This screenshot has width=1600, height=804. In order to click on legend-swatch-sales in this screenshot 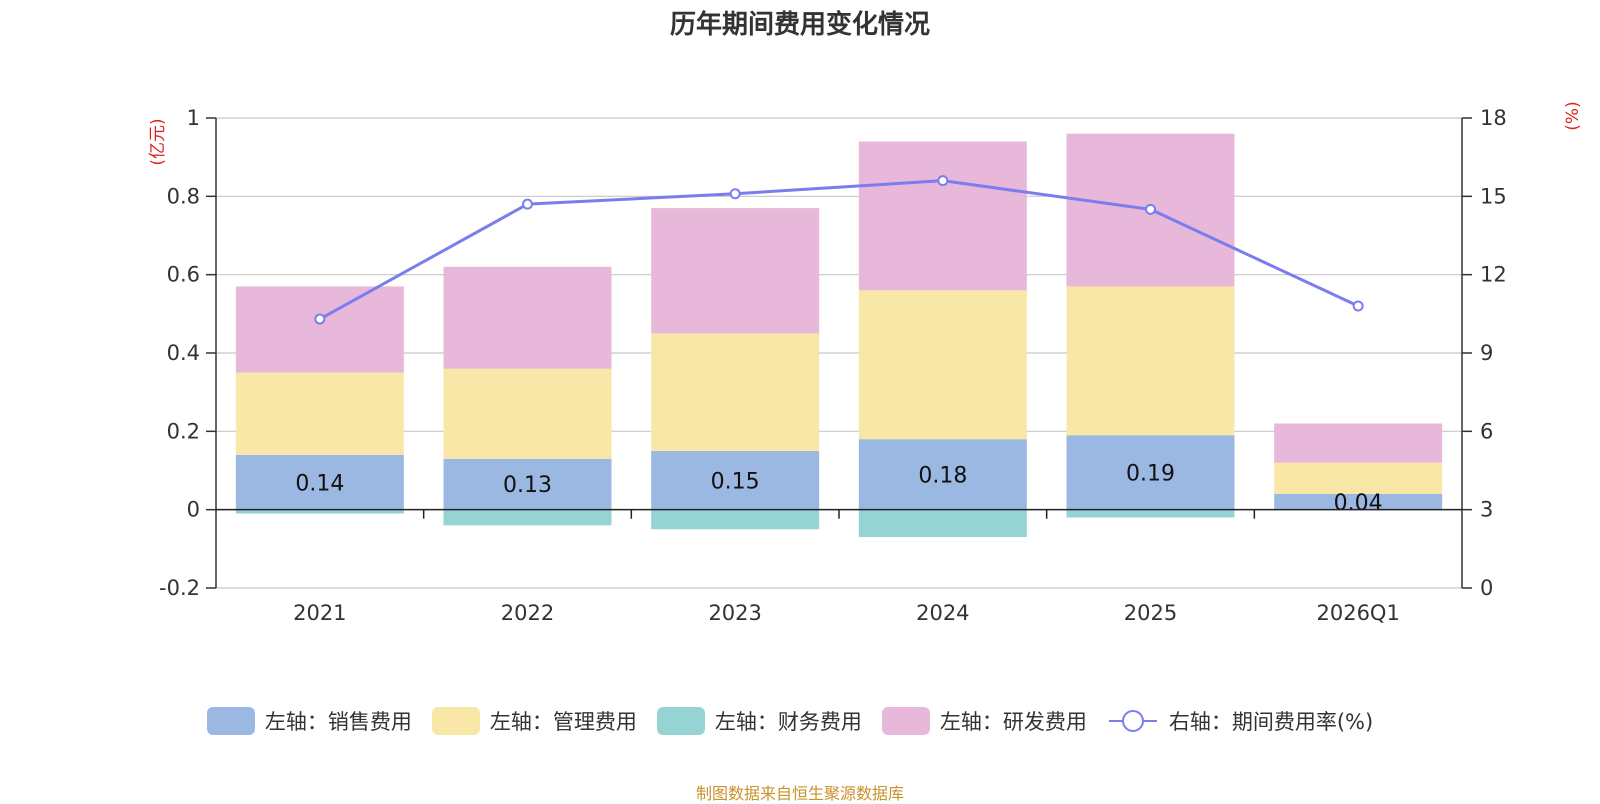, I will do `click(230, 721)`.